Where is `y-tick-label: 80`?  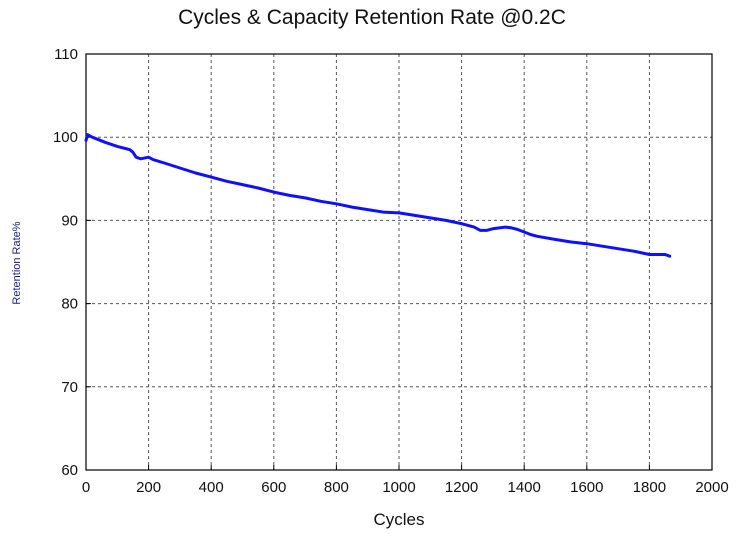 y-tick-label: 80 is located at coordinates (69, 304).